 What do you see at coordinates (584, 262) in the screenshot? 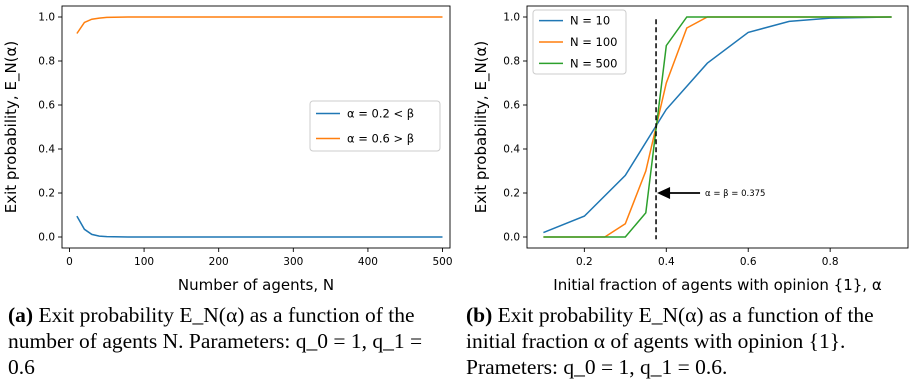
I see `x-tick-label: 0.2` at bounding box center [584, 262].